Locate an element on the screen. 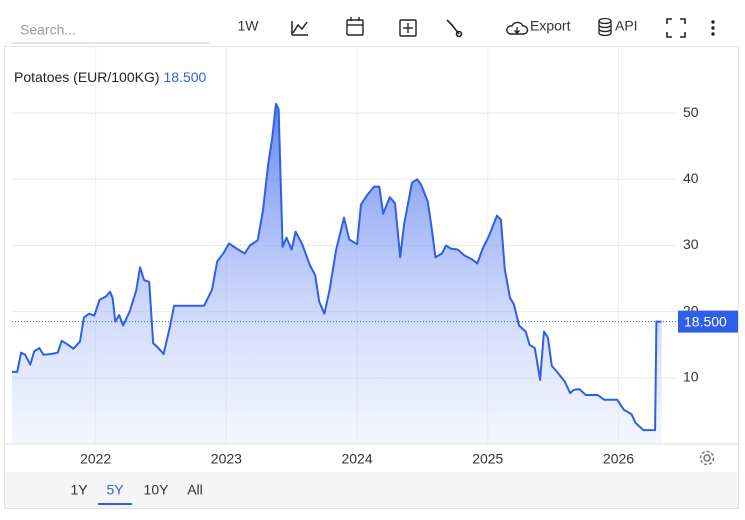 The height and width of the screenshot is (520, 745). x-tick-label: 2022 is located at coordinates (95, 459).